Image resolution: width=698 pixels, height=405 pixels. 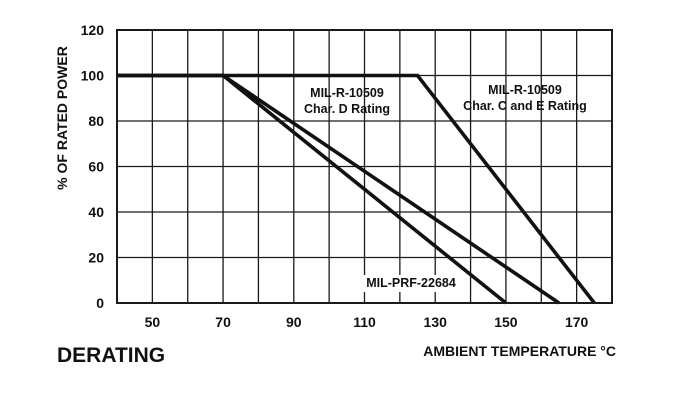 What do you see at coordinates (93, 76) in the screenshot?
I see `y-tick-label: 100` at bounding box center [93, 76].